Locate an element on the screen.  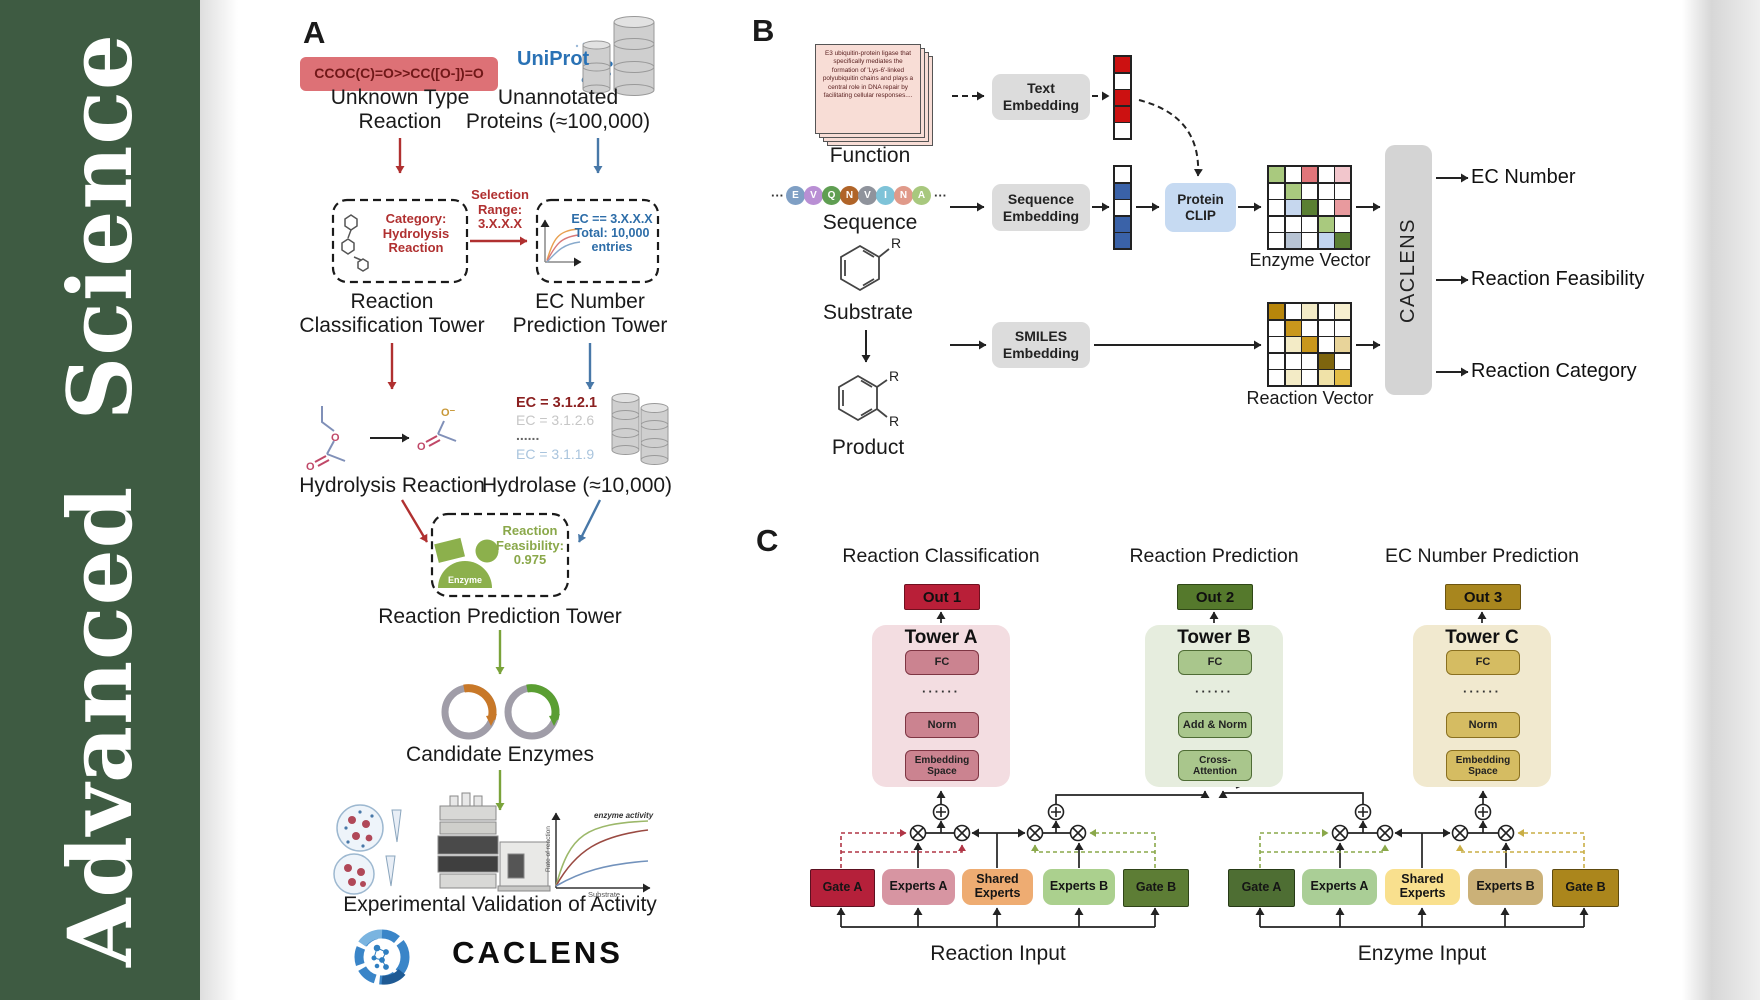
enzyme-gate-a-box: Gate A is located at coordinates (1261, 888).